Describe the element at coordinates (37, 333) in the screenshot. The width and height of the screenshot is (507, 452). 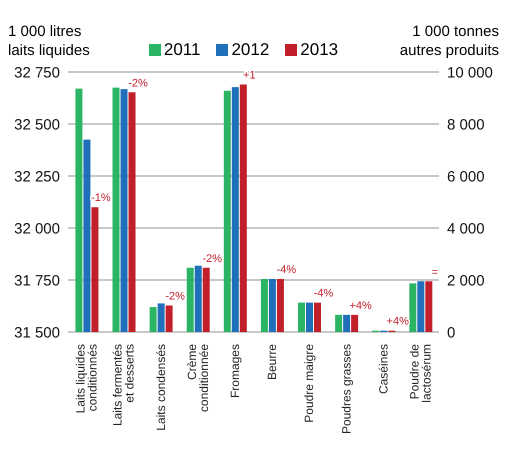
I see `y-tick-label: 31 500` at that location.